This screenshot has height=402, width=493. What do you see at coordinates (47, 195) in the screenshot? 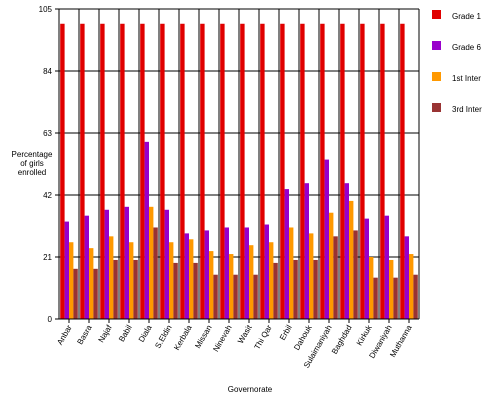
I see `y-tick-label: 42` at bounding box center [47, 195].